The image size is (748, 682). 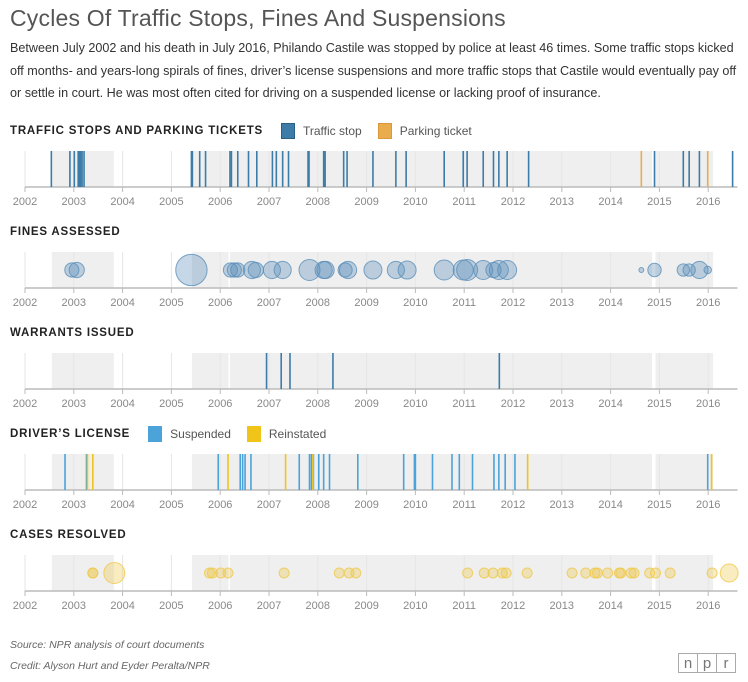 I want to click on legend-traffic-stop: Traffic stop, so click(x=321, y=131).